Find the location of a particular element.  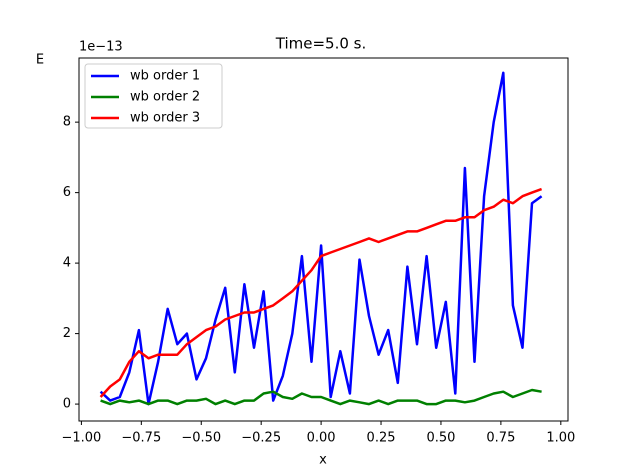

x-tick-label: 1.00 is located at coordinates (560, 438).